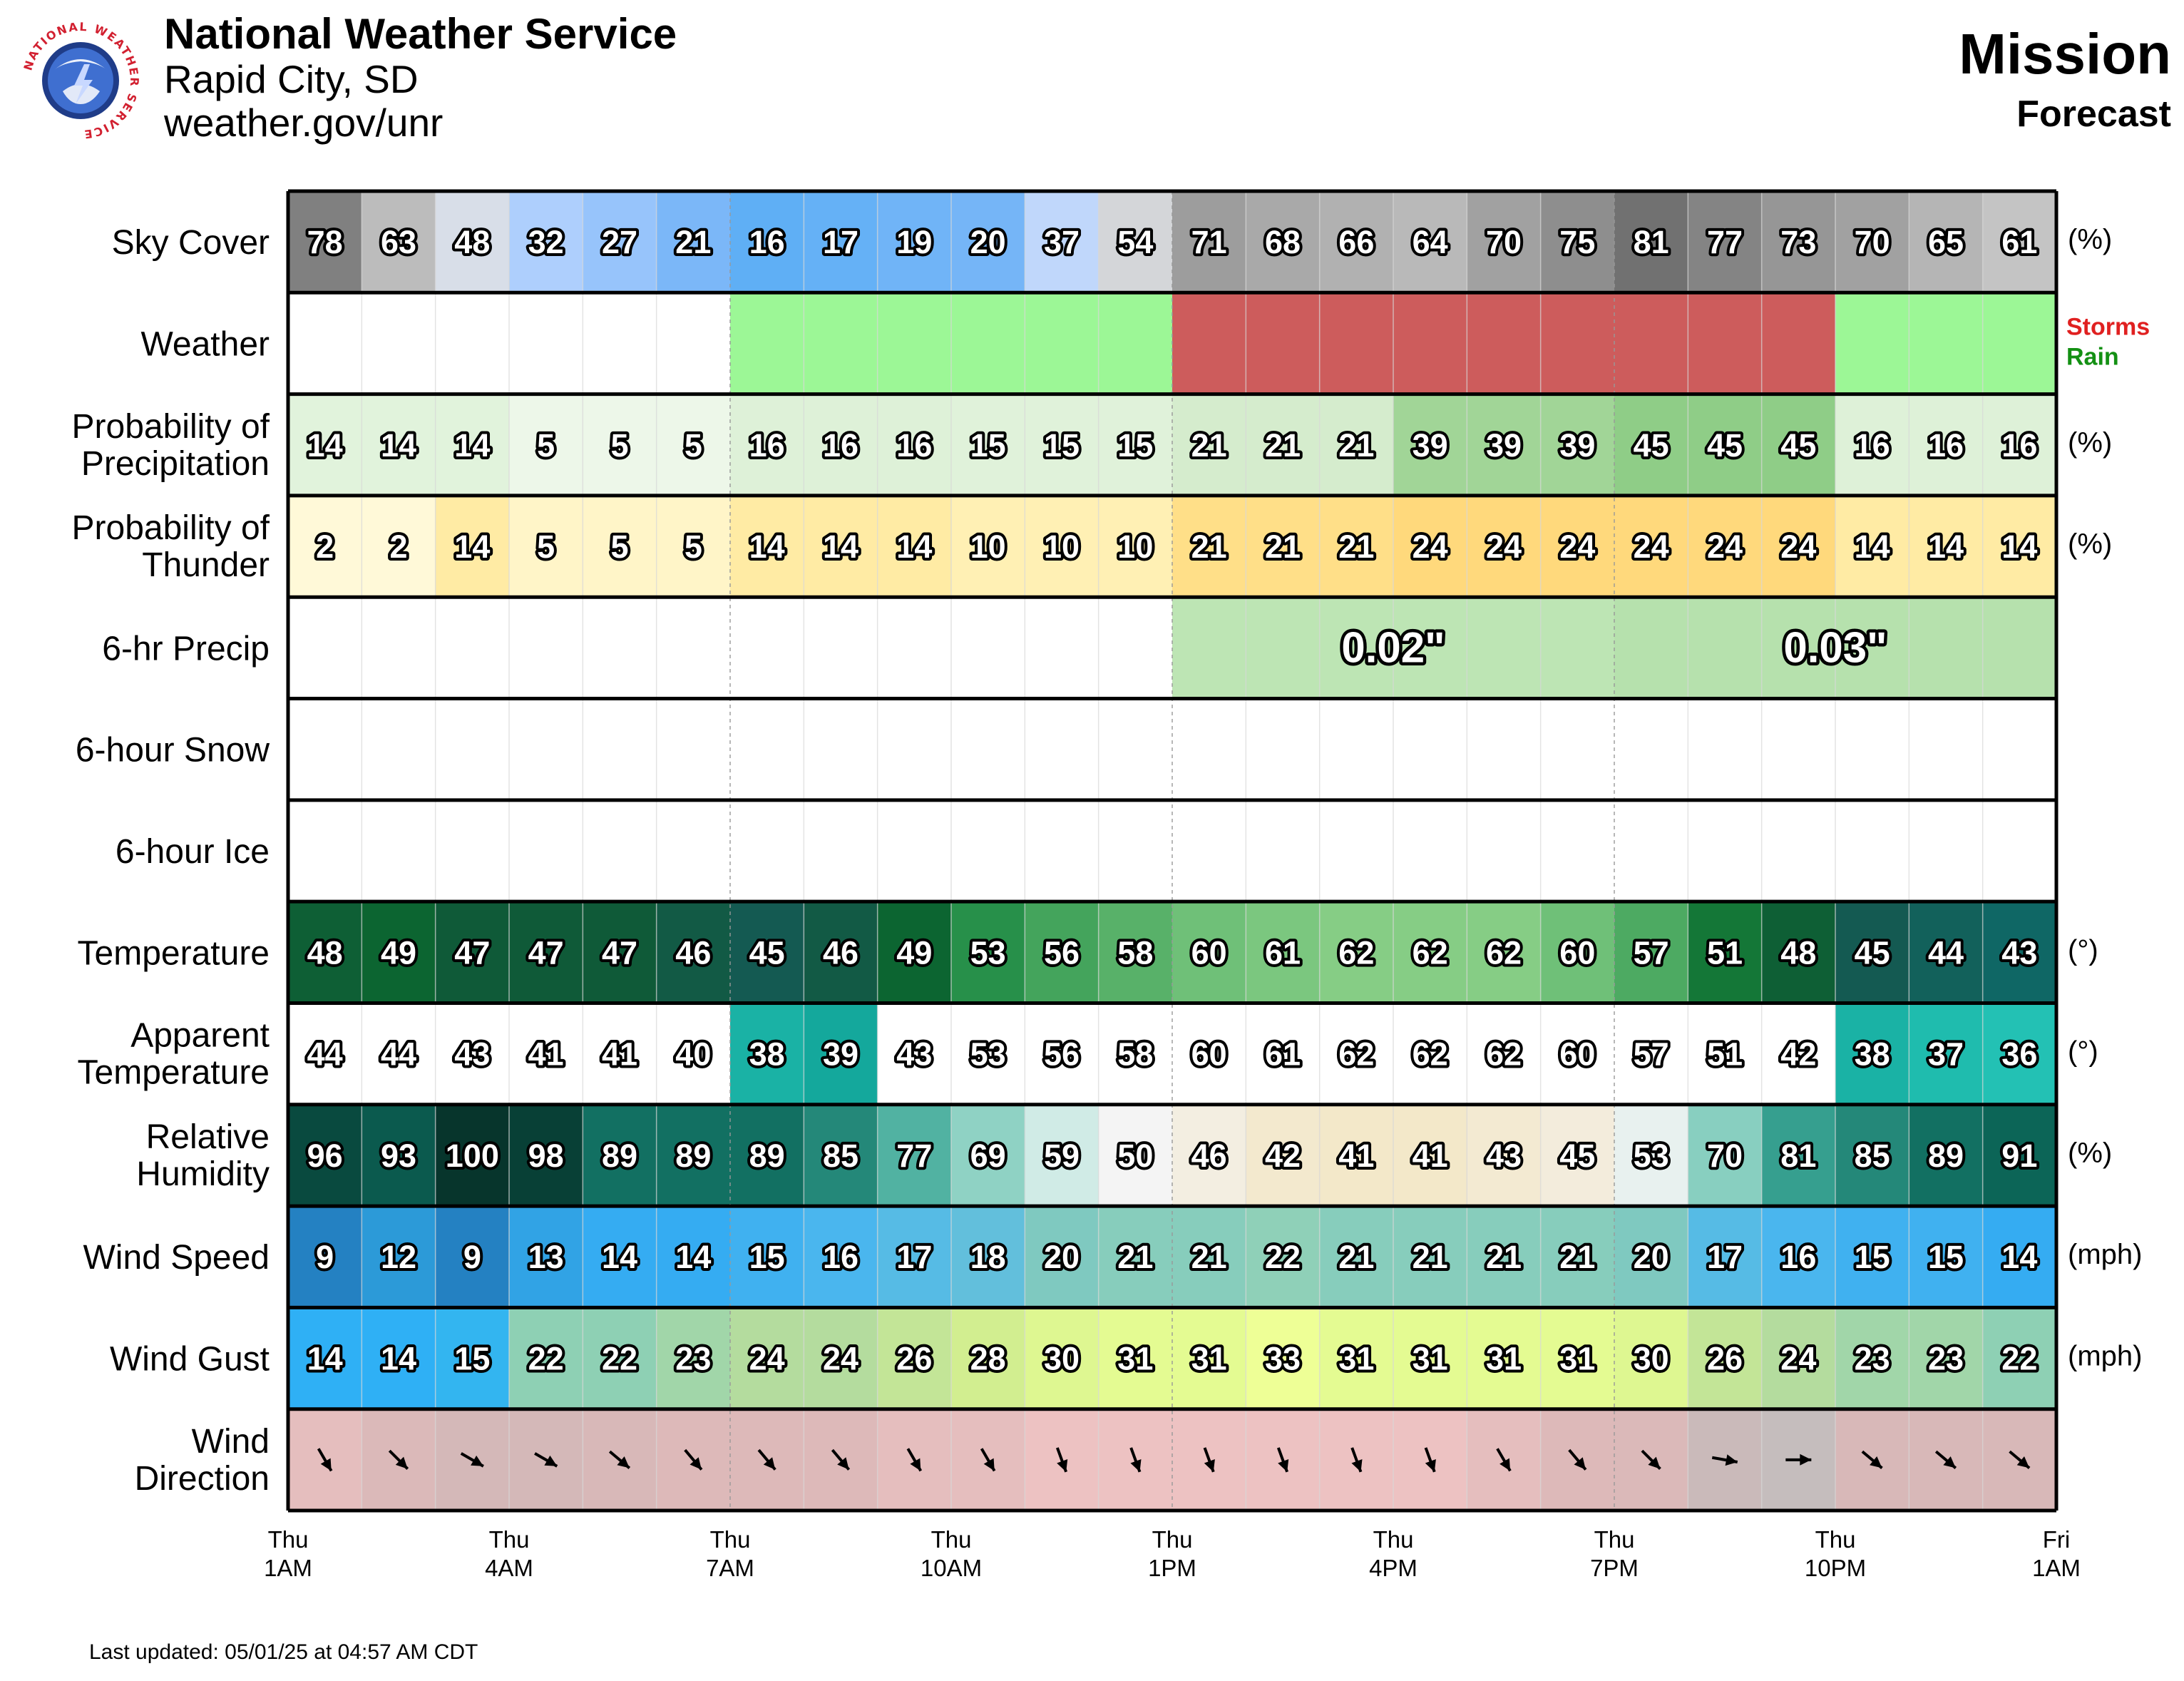 The image size is (2184, 1681). What do you see at coordinates (190, 1360) in the screenshot?
I see `row-label-gust: Wind Gust` at bounding box center [190, 1360].